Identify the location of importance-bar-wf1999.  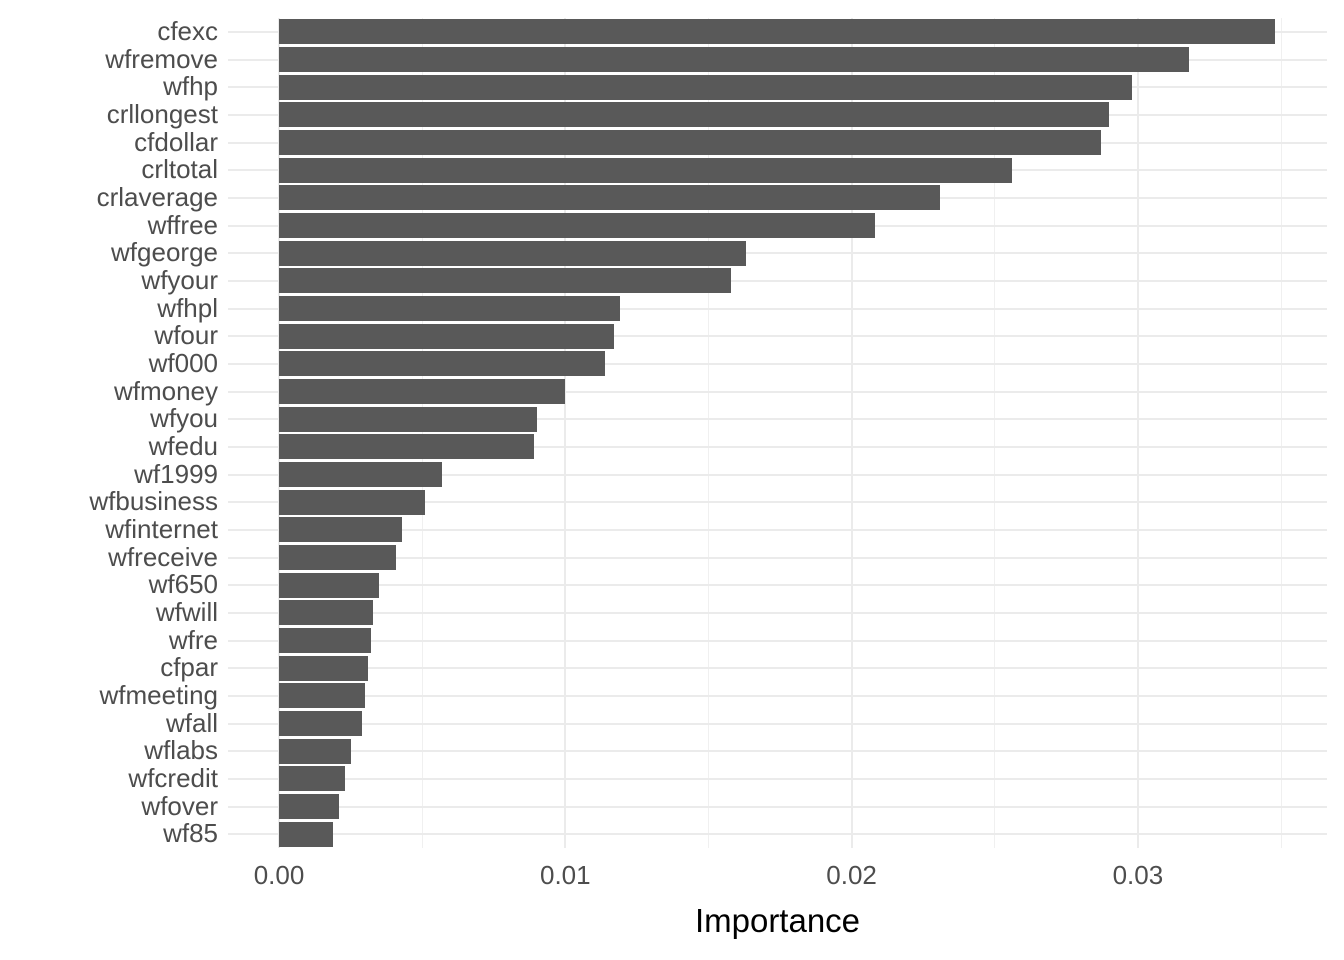
(360, 474).